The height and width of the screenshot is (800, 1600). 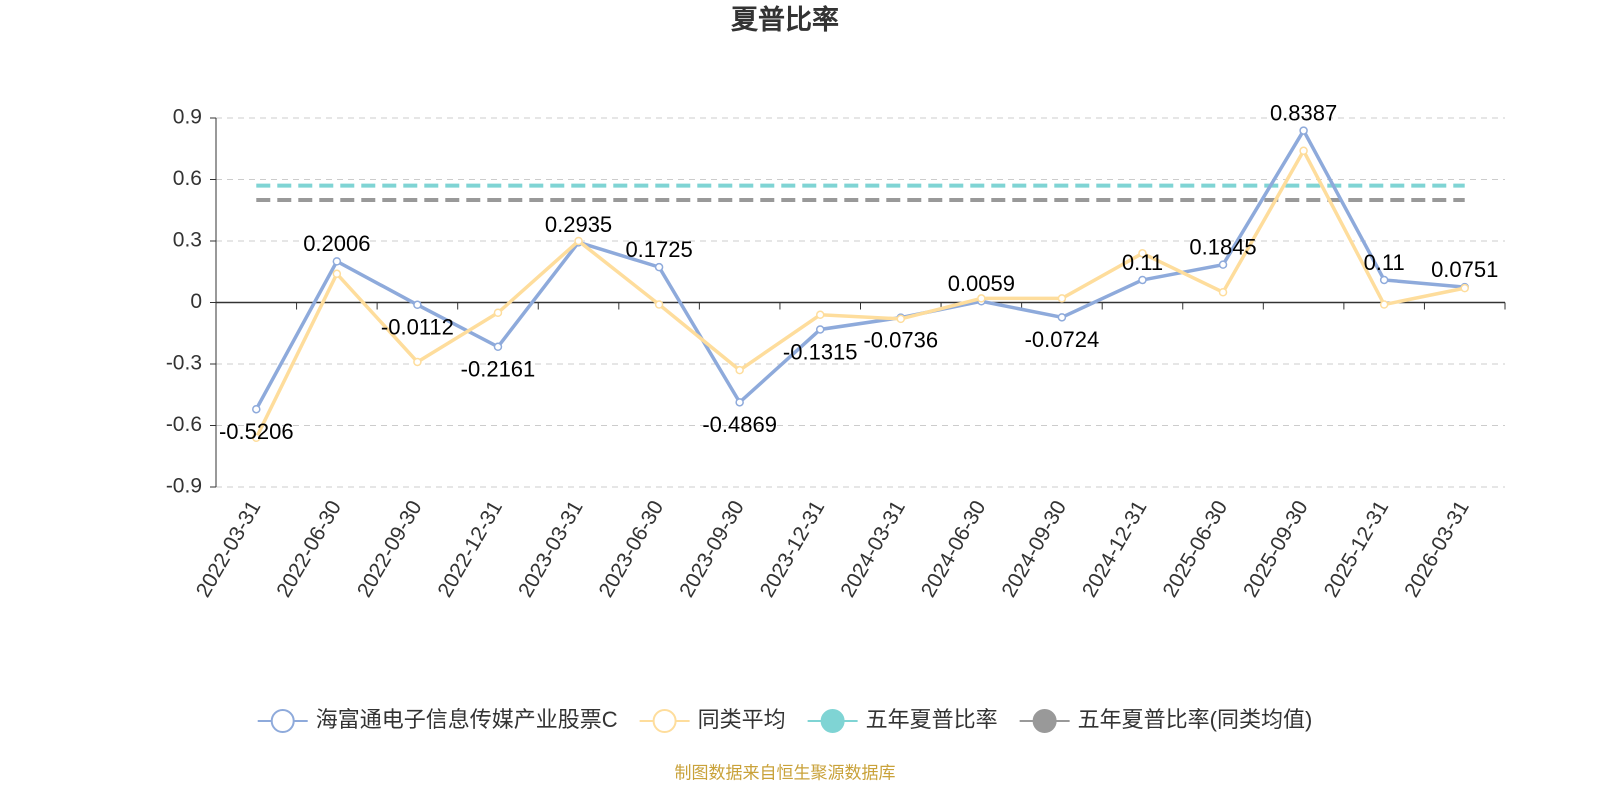 What do you see at coordinates (184, 363) in the screenshot?
I see `y-tick-label: -0.3` at bounding box center [184, 363].